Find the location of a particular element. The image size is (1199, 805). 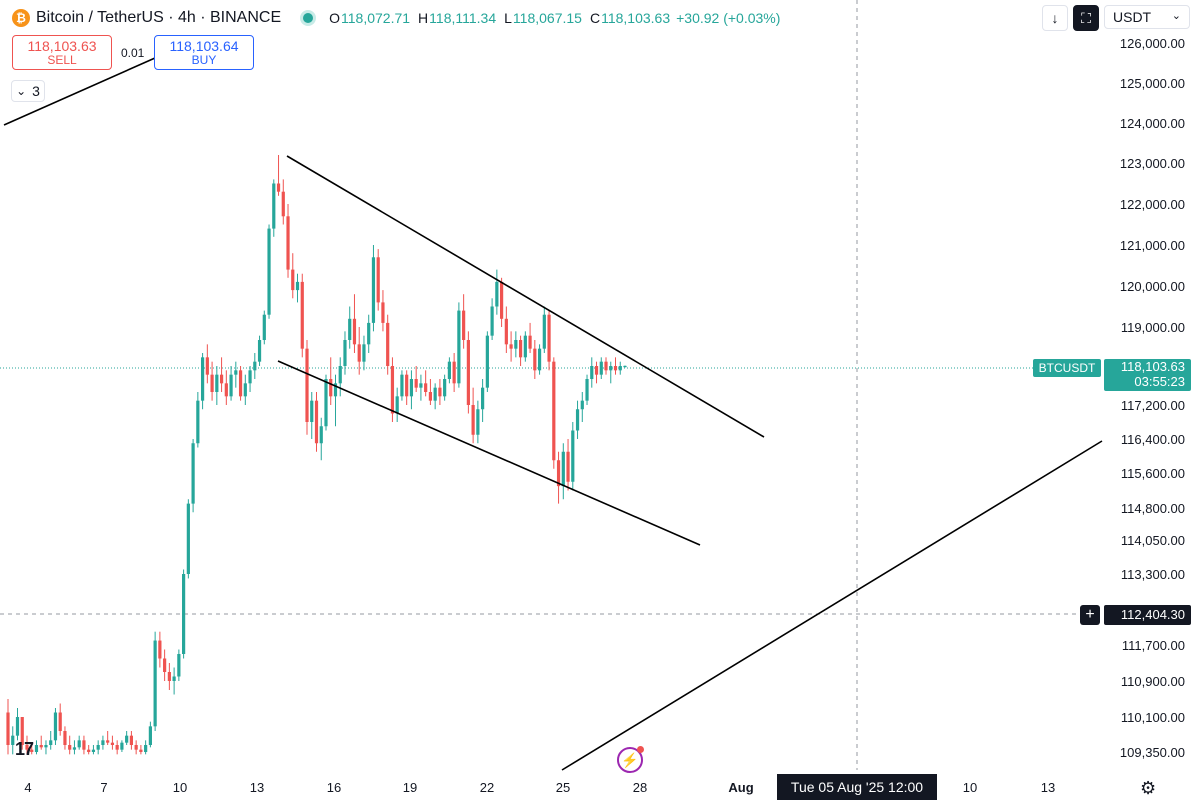

fullscreen-button: ⛶ is located at coordinates (1086, 18).